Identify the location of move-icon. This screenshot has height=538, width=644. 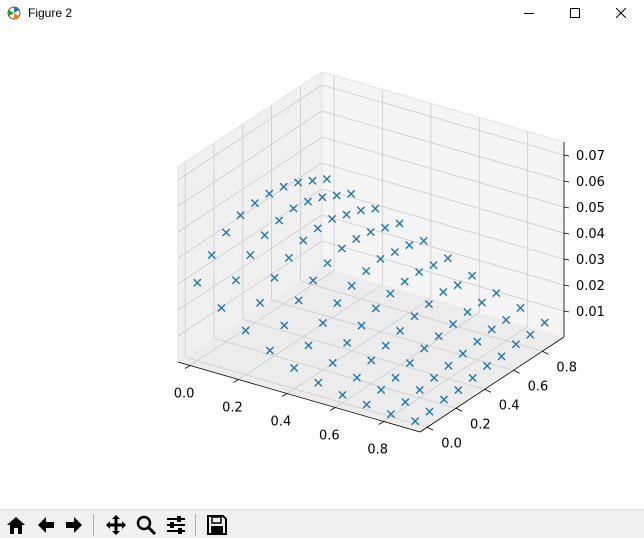
(116, 525).